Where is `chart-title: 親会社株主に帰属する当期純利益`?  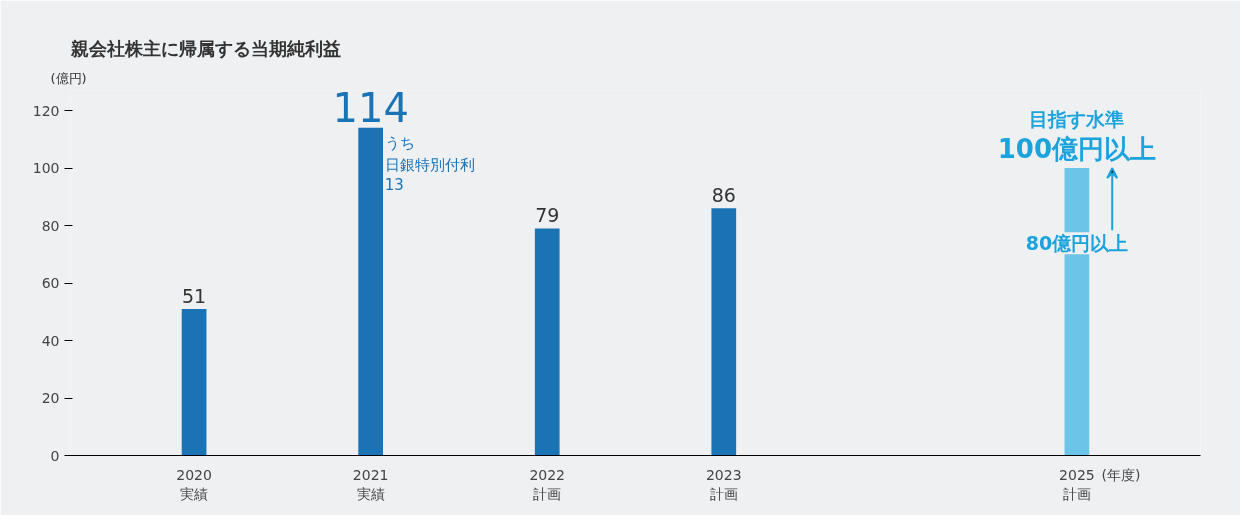
chart-title: 親会社株主に帰属する当期純利益 is located at coordinates (205, 48).